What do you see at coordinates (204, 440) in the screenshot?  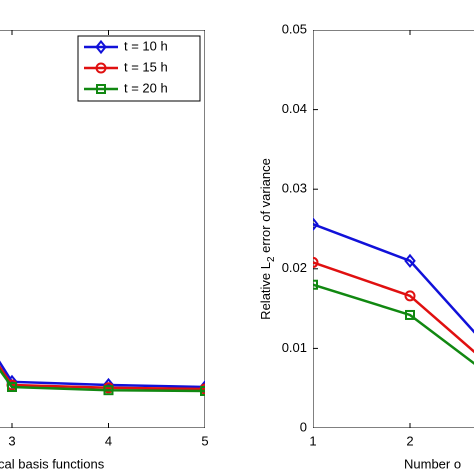 I see `x-tick-label: 5` at bounding box center [204, 440].